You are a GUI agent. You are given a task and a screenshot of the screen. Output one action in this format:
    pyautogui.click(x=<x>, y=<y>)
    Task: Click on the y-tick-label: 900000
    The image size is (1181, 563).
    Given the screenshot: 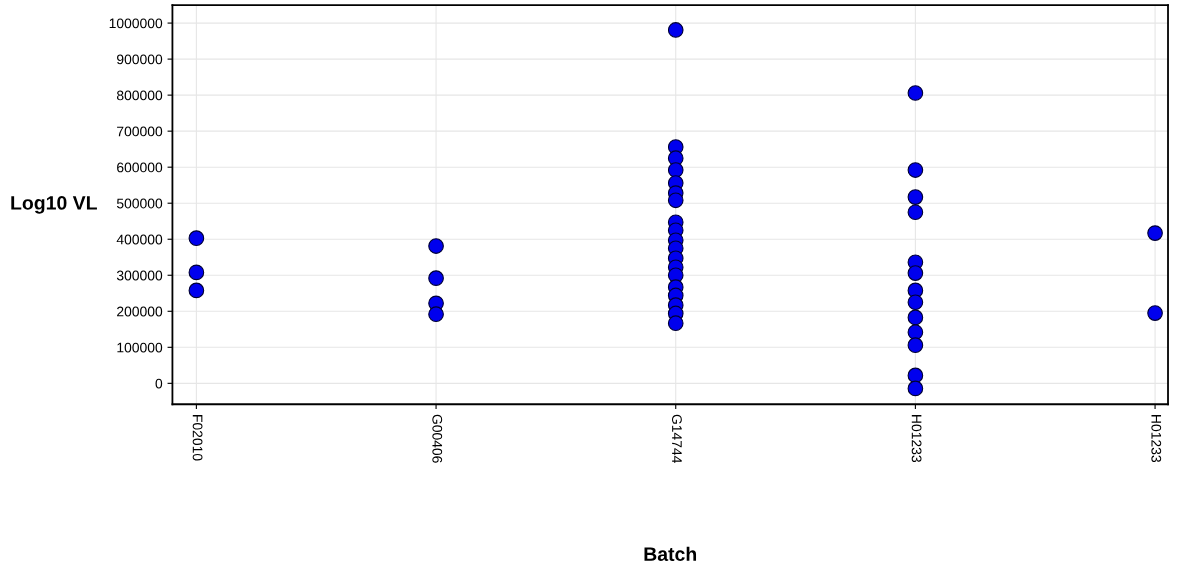 What is the action you would take?
    pyautogui.click(x=140, y=59)
    